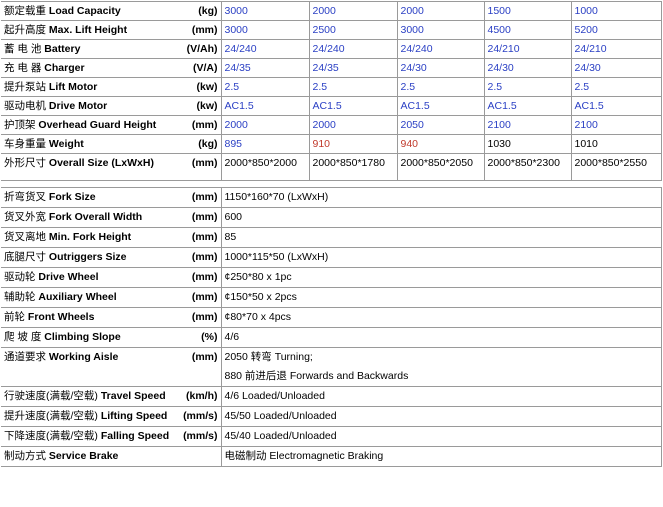 The image size is (663, 507). I want to click on label-en: Drive Motor, so click(78, 106).